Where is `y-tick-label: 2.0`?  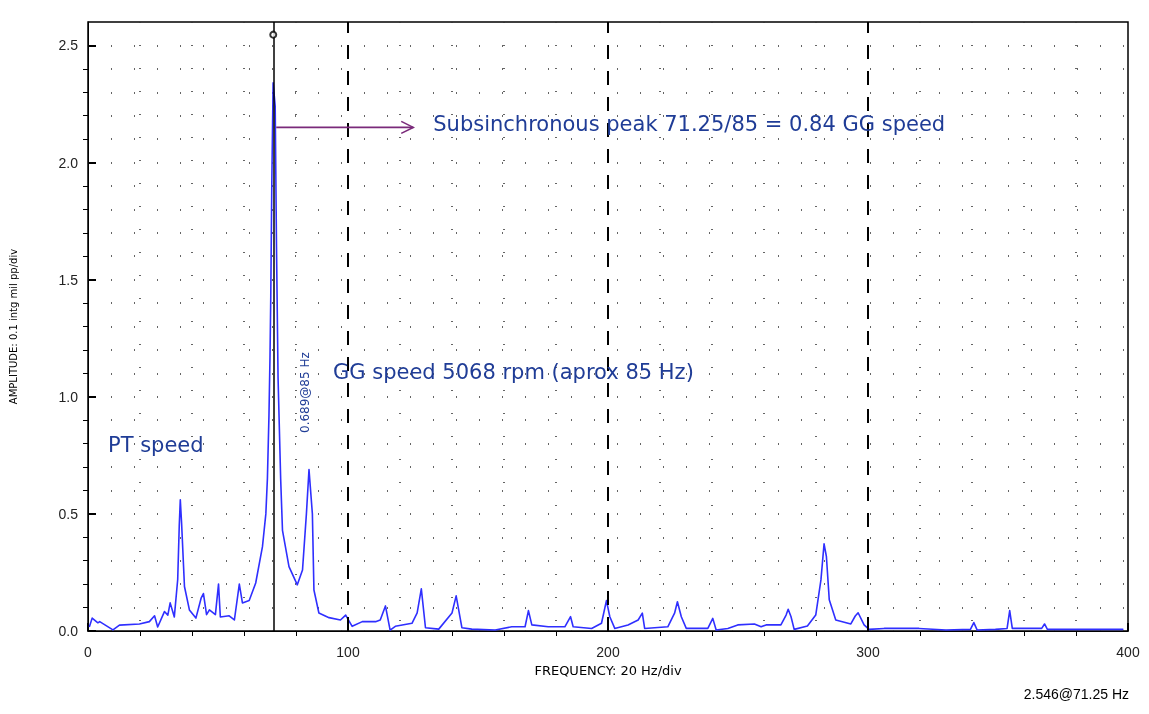
y-tick-label: 2.0 is located at coordinates (68, 162).